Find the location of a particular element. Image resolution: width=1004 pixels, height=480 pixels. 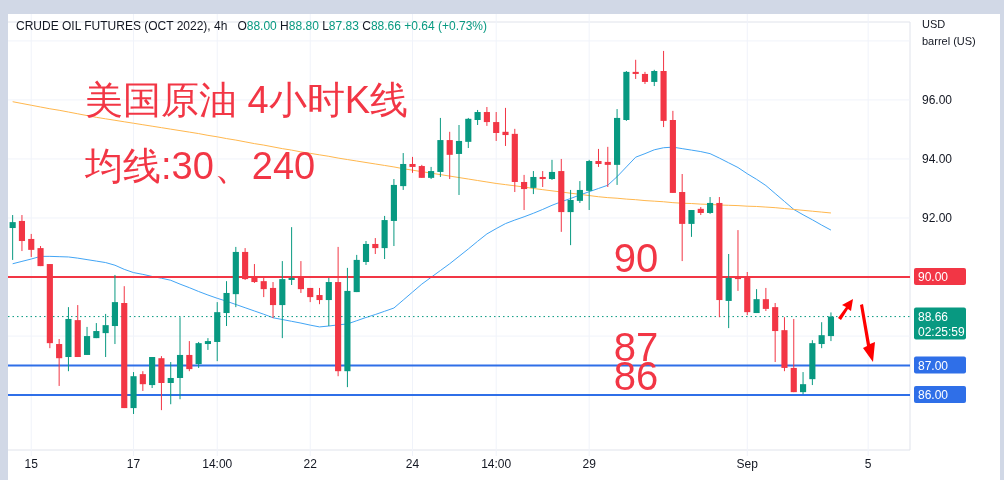

ref-line-label: 90.00 is located at coordinates (933, 277).